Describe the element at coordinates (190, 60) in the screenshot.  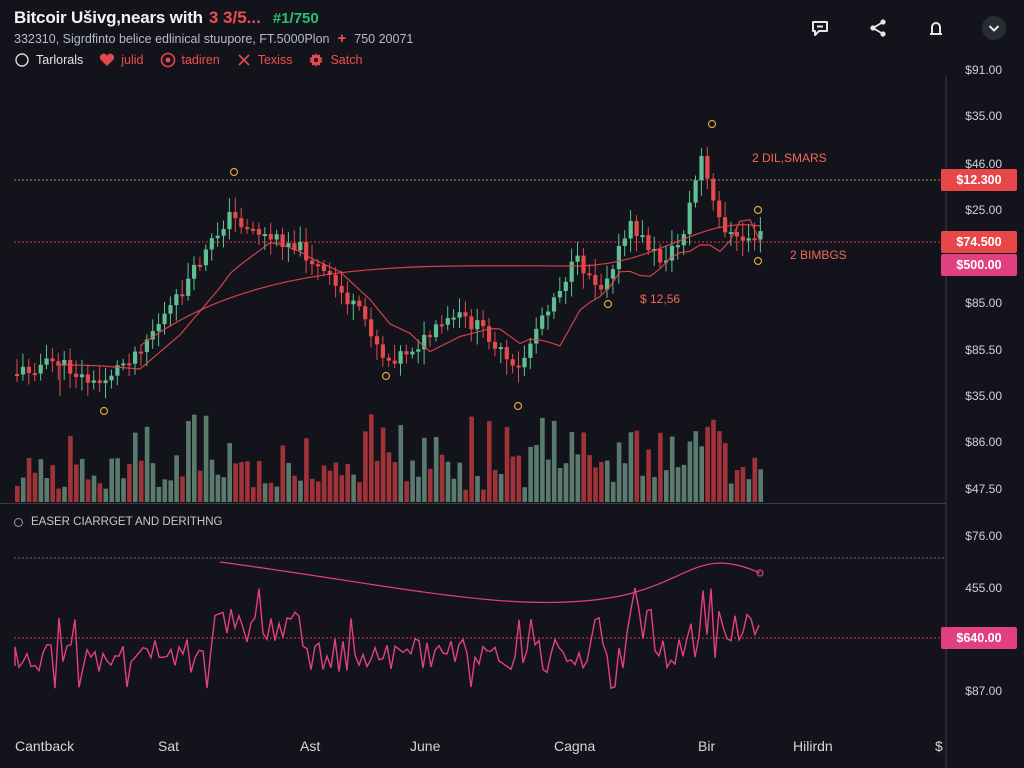
I see `toolbar-item-tadiren: tadiren` at that location.